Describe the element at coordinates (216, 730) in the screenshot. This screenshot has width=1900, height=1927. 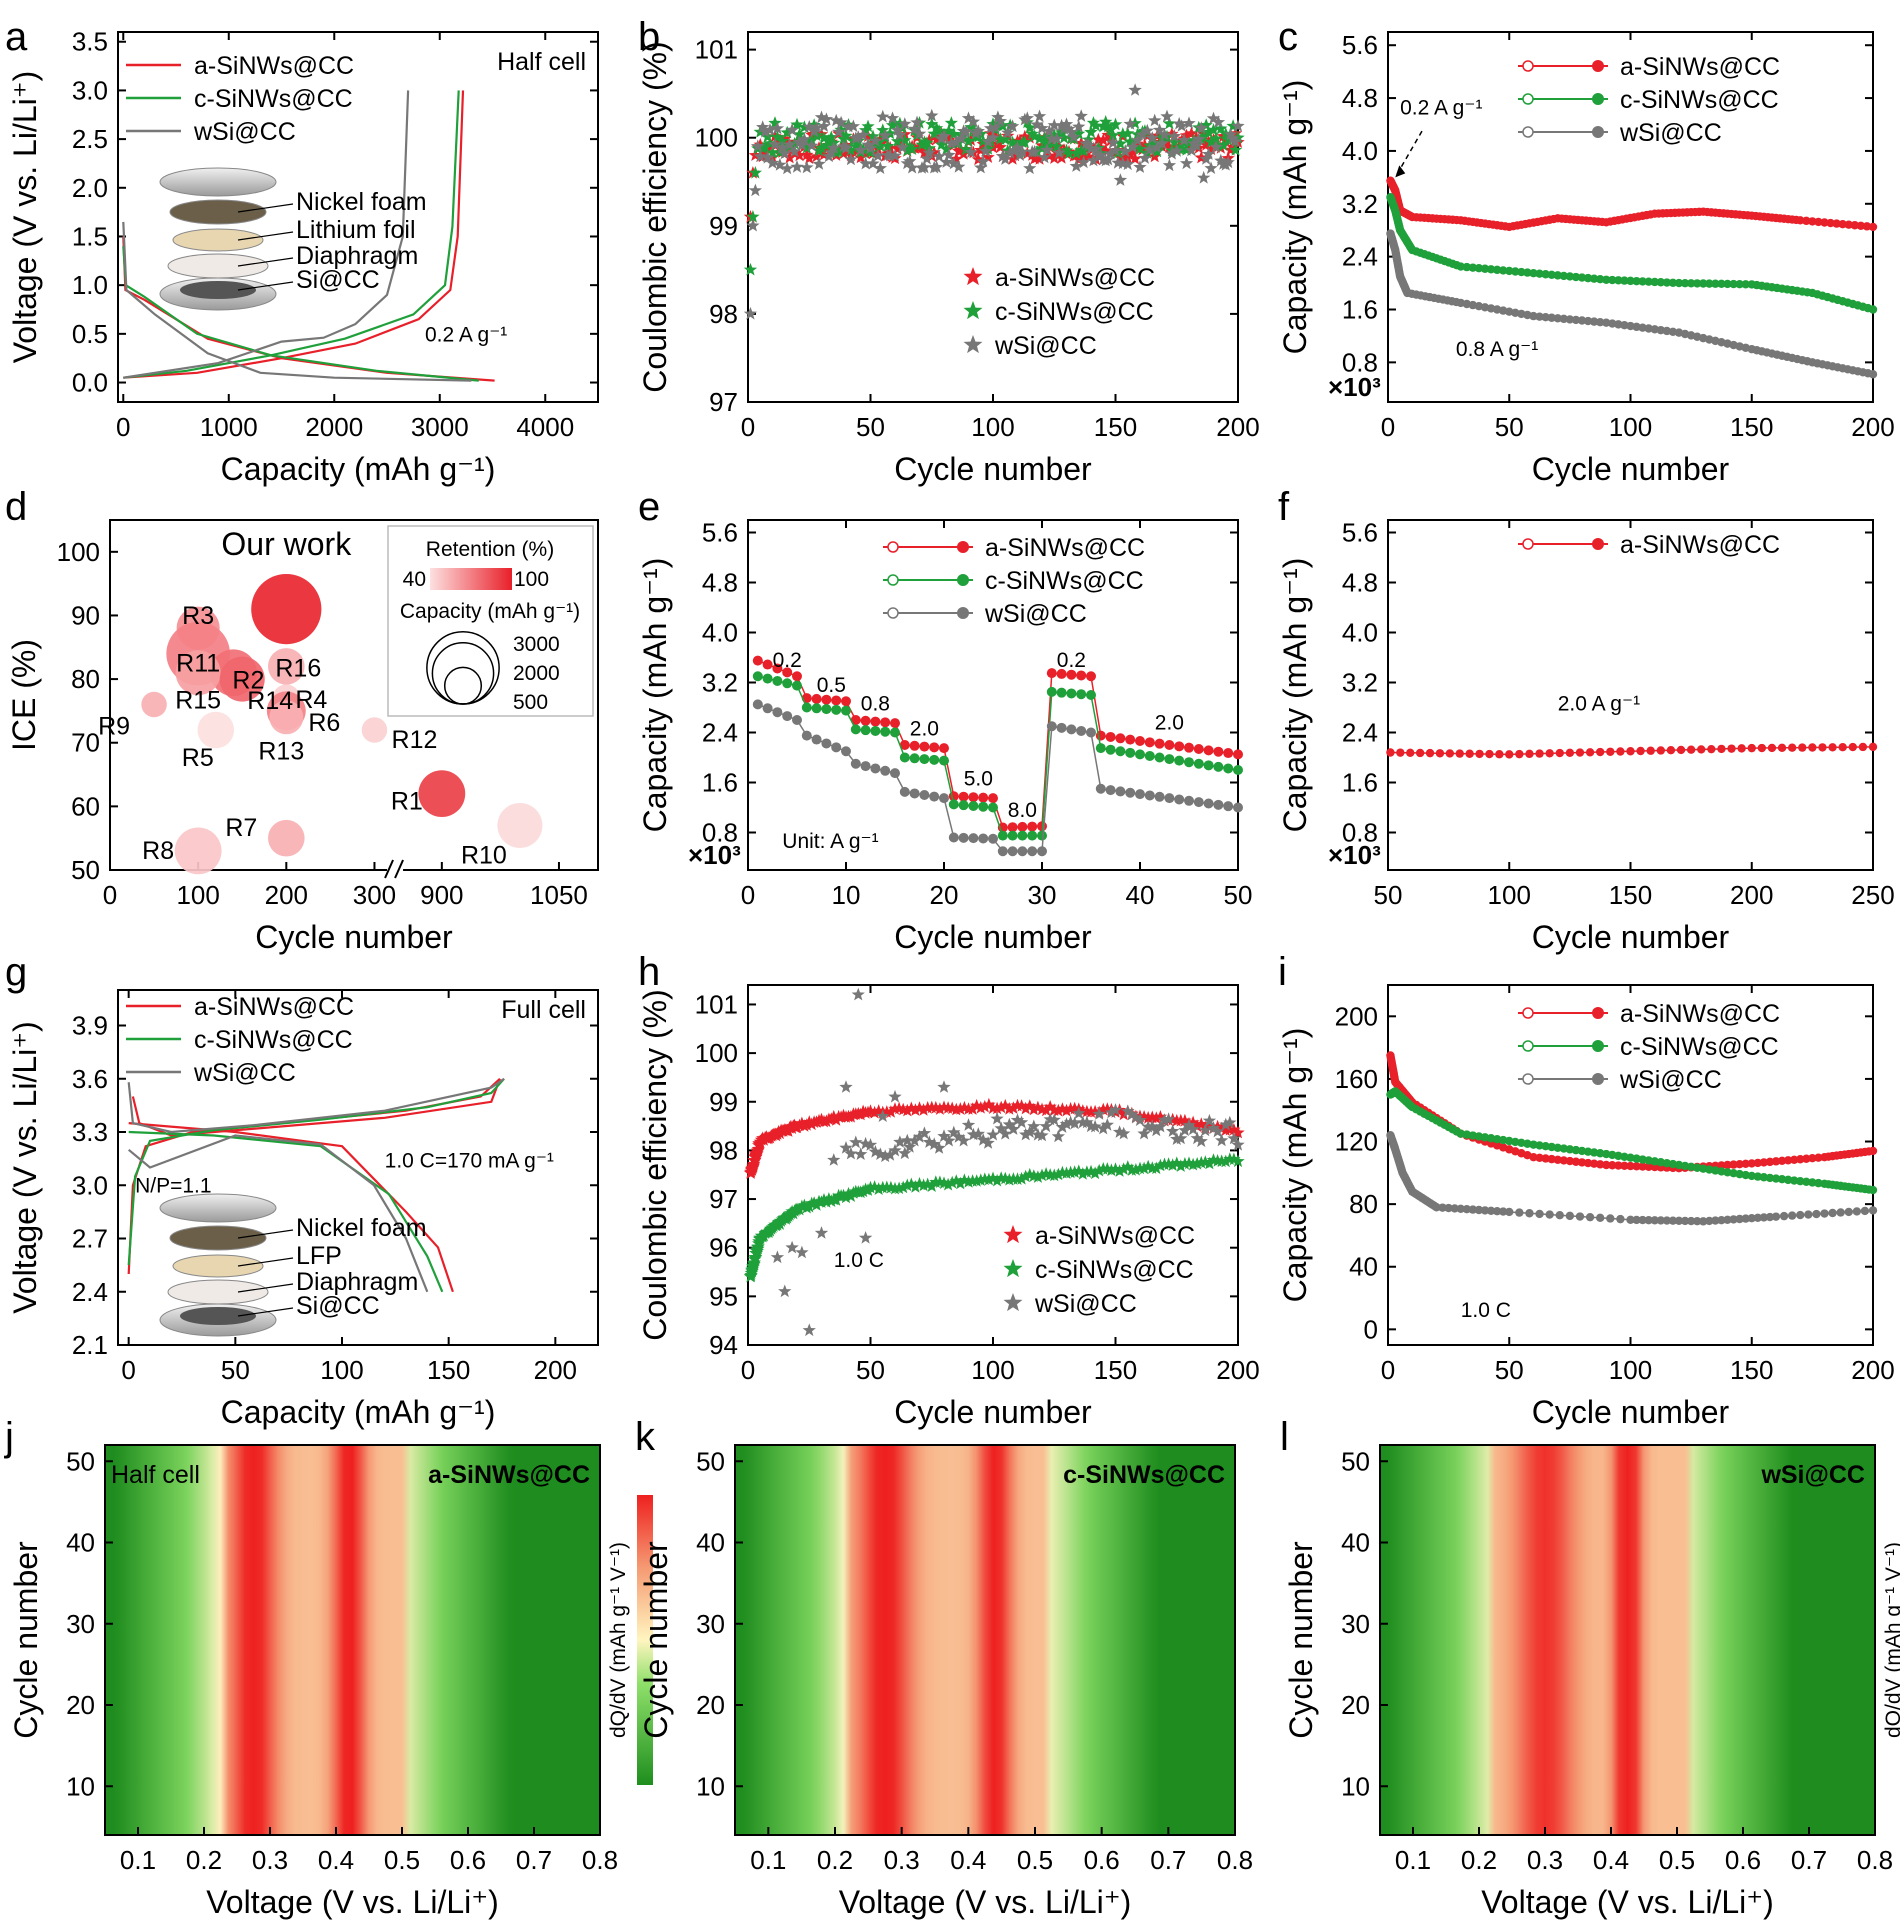
I see `bubble-R5` at that location.